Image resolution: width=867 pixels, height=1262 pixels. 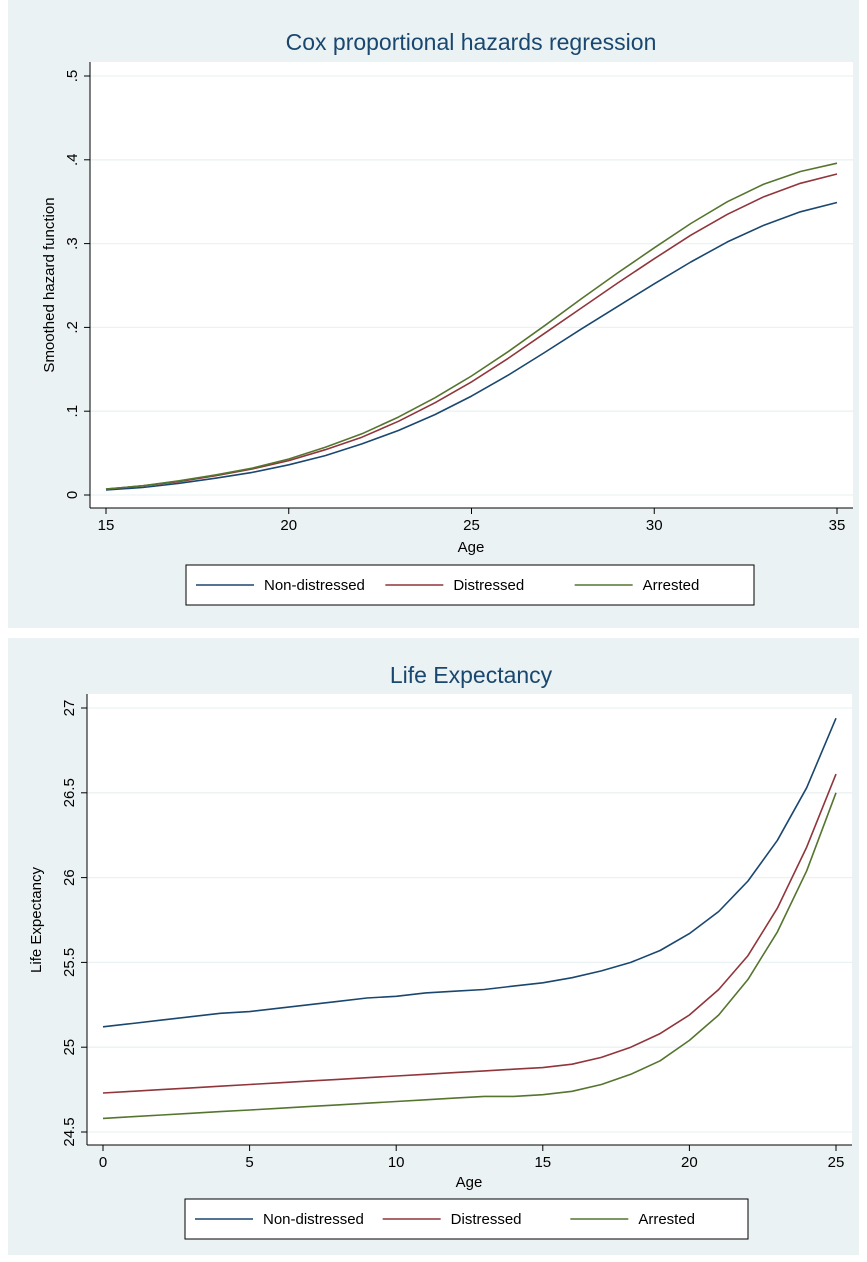 What do you see at coordinates (69, 962) in the screenshot?
I see `y-tick-label: 25.5` at bounding box center [69, 962].